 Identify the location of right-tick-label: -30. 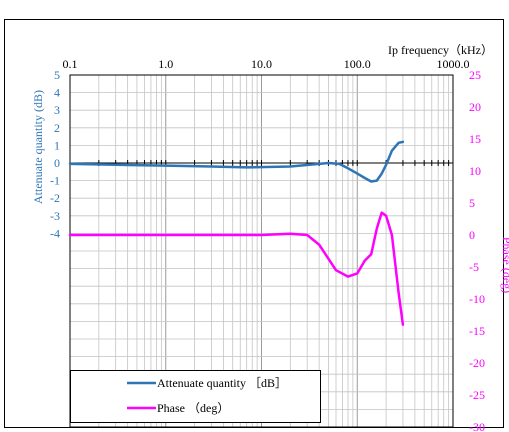
(477, 426).